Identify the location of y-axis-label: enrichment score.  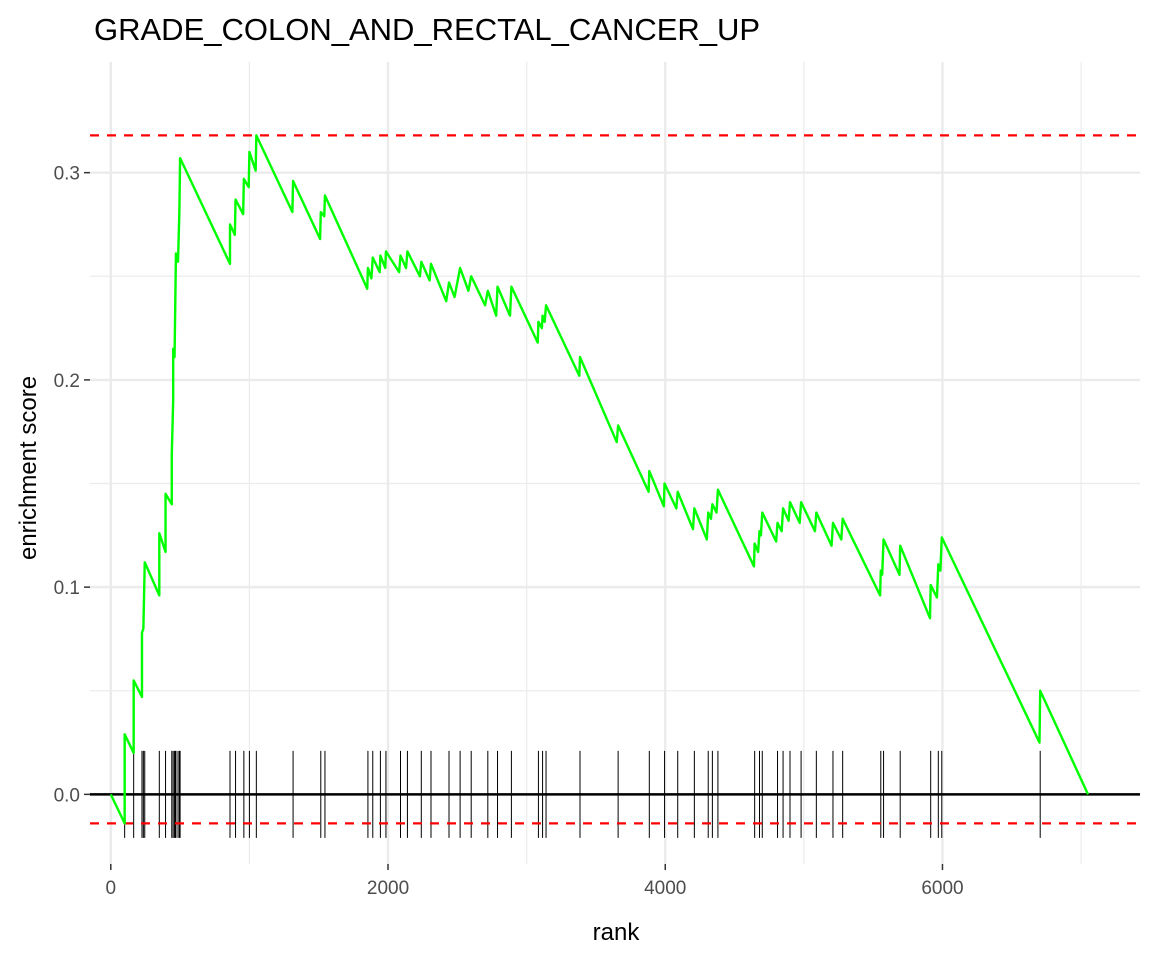
(28, 468).